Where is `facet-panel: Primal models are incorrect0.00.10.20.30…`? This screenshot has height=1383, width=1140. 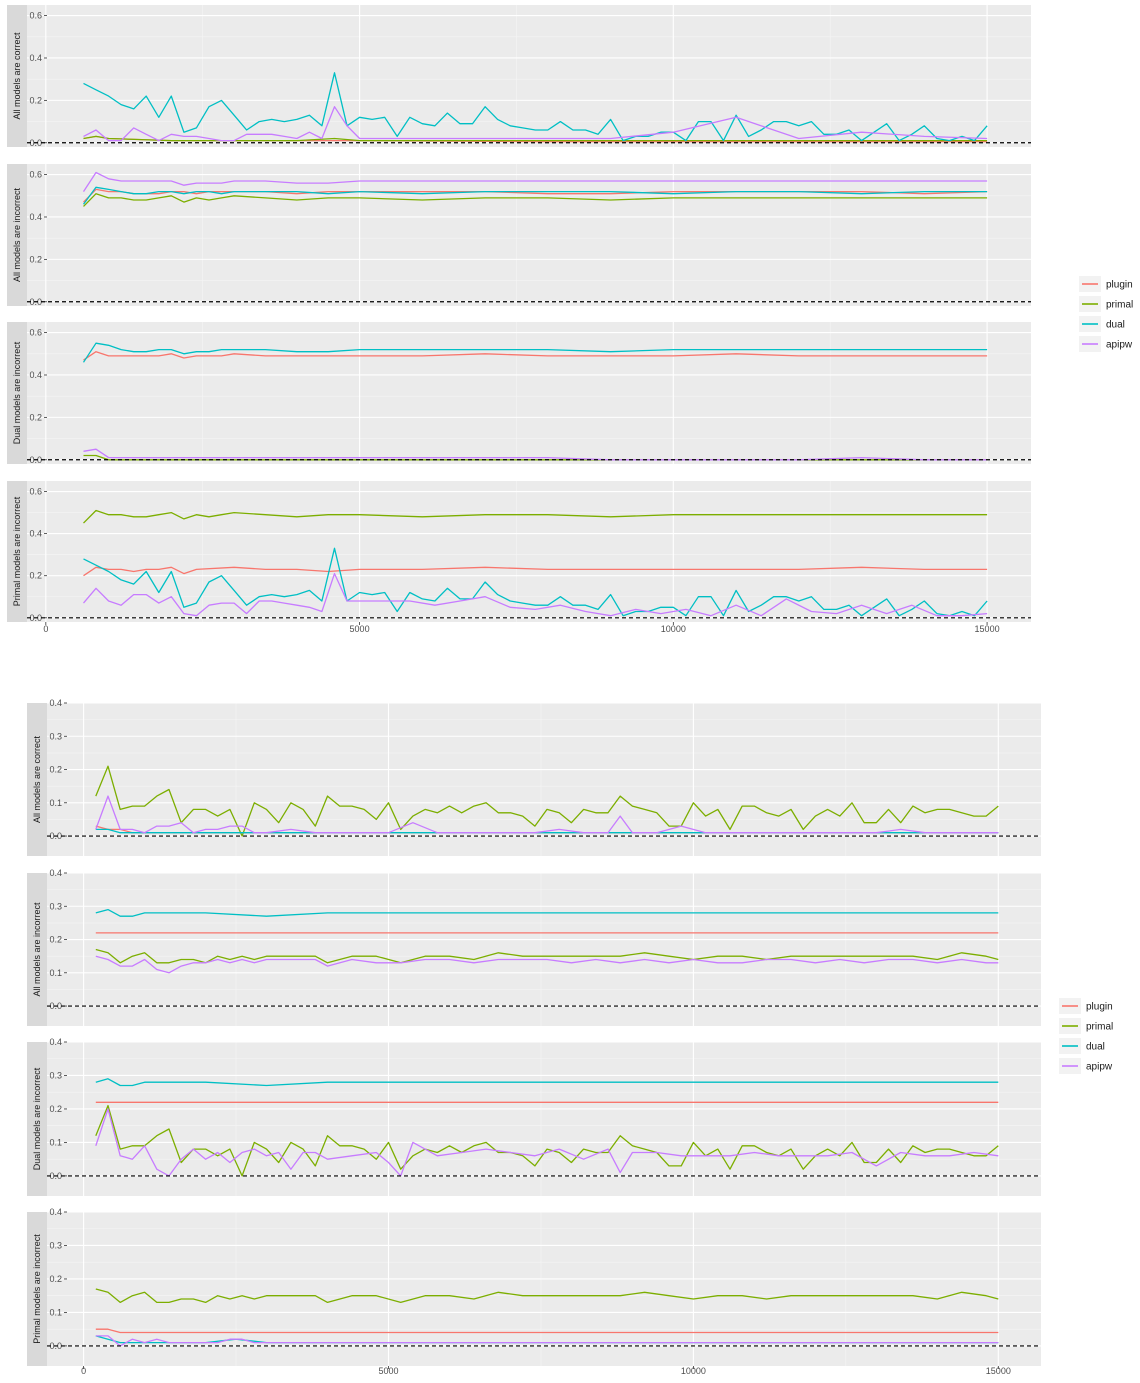
facet-panel: Primal models are incorrect0.00.10.20.30… is located at coordinates (534, 1286).